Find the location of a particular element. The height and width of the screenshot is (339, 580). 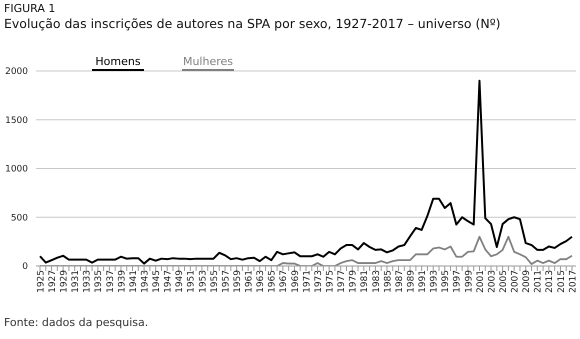

x-tick-label: 1949 is located at coordinates (180, 281).